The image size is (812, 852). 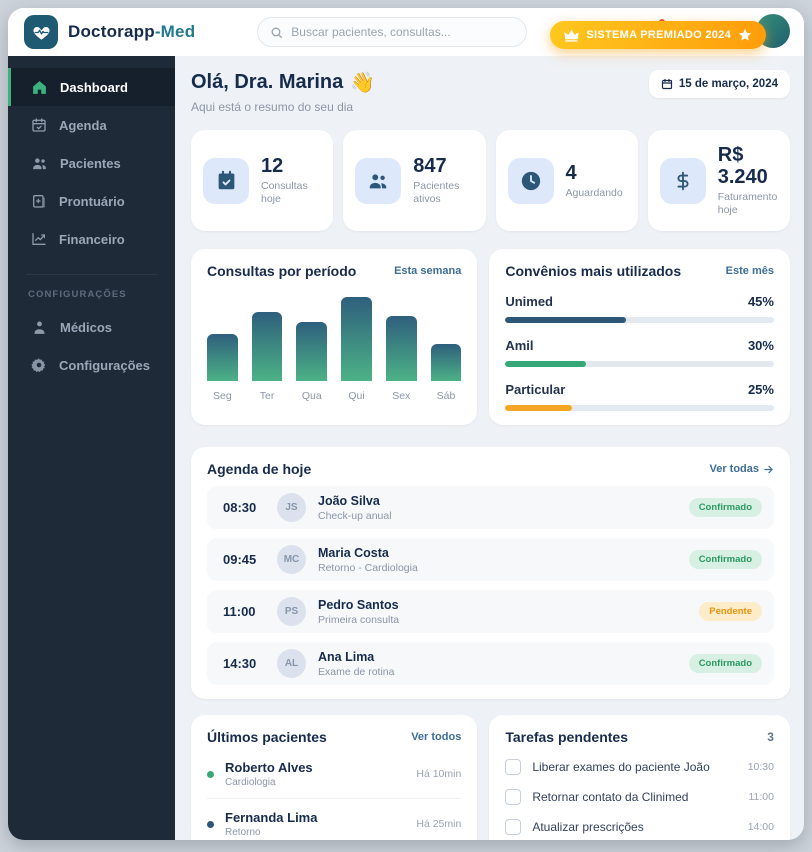 What do you see at coordinates (334, 396) in the screenshot?
I see `bar-chart-labels: Seg Ter Qua Qui Sex Sáb` at bounding box center [334, 396].